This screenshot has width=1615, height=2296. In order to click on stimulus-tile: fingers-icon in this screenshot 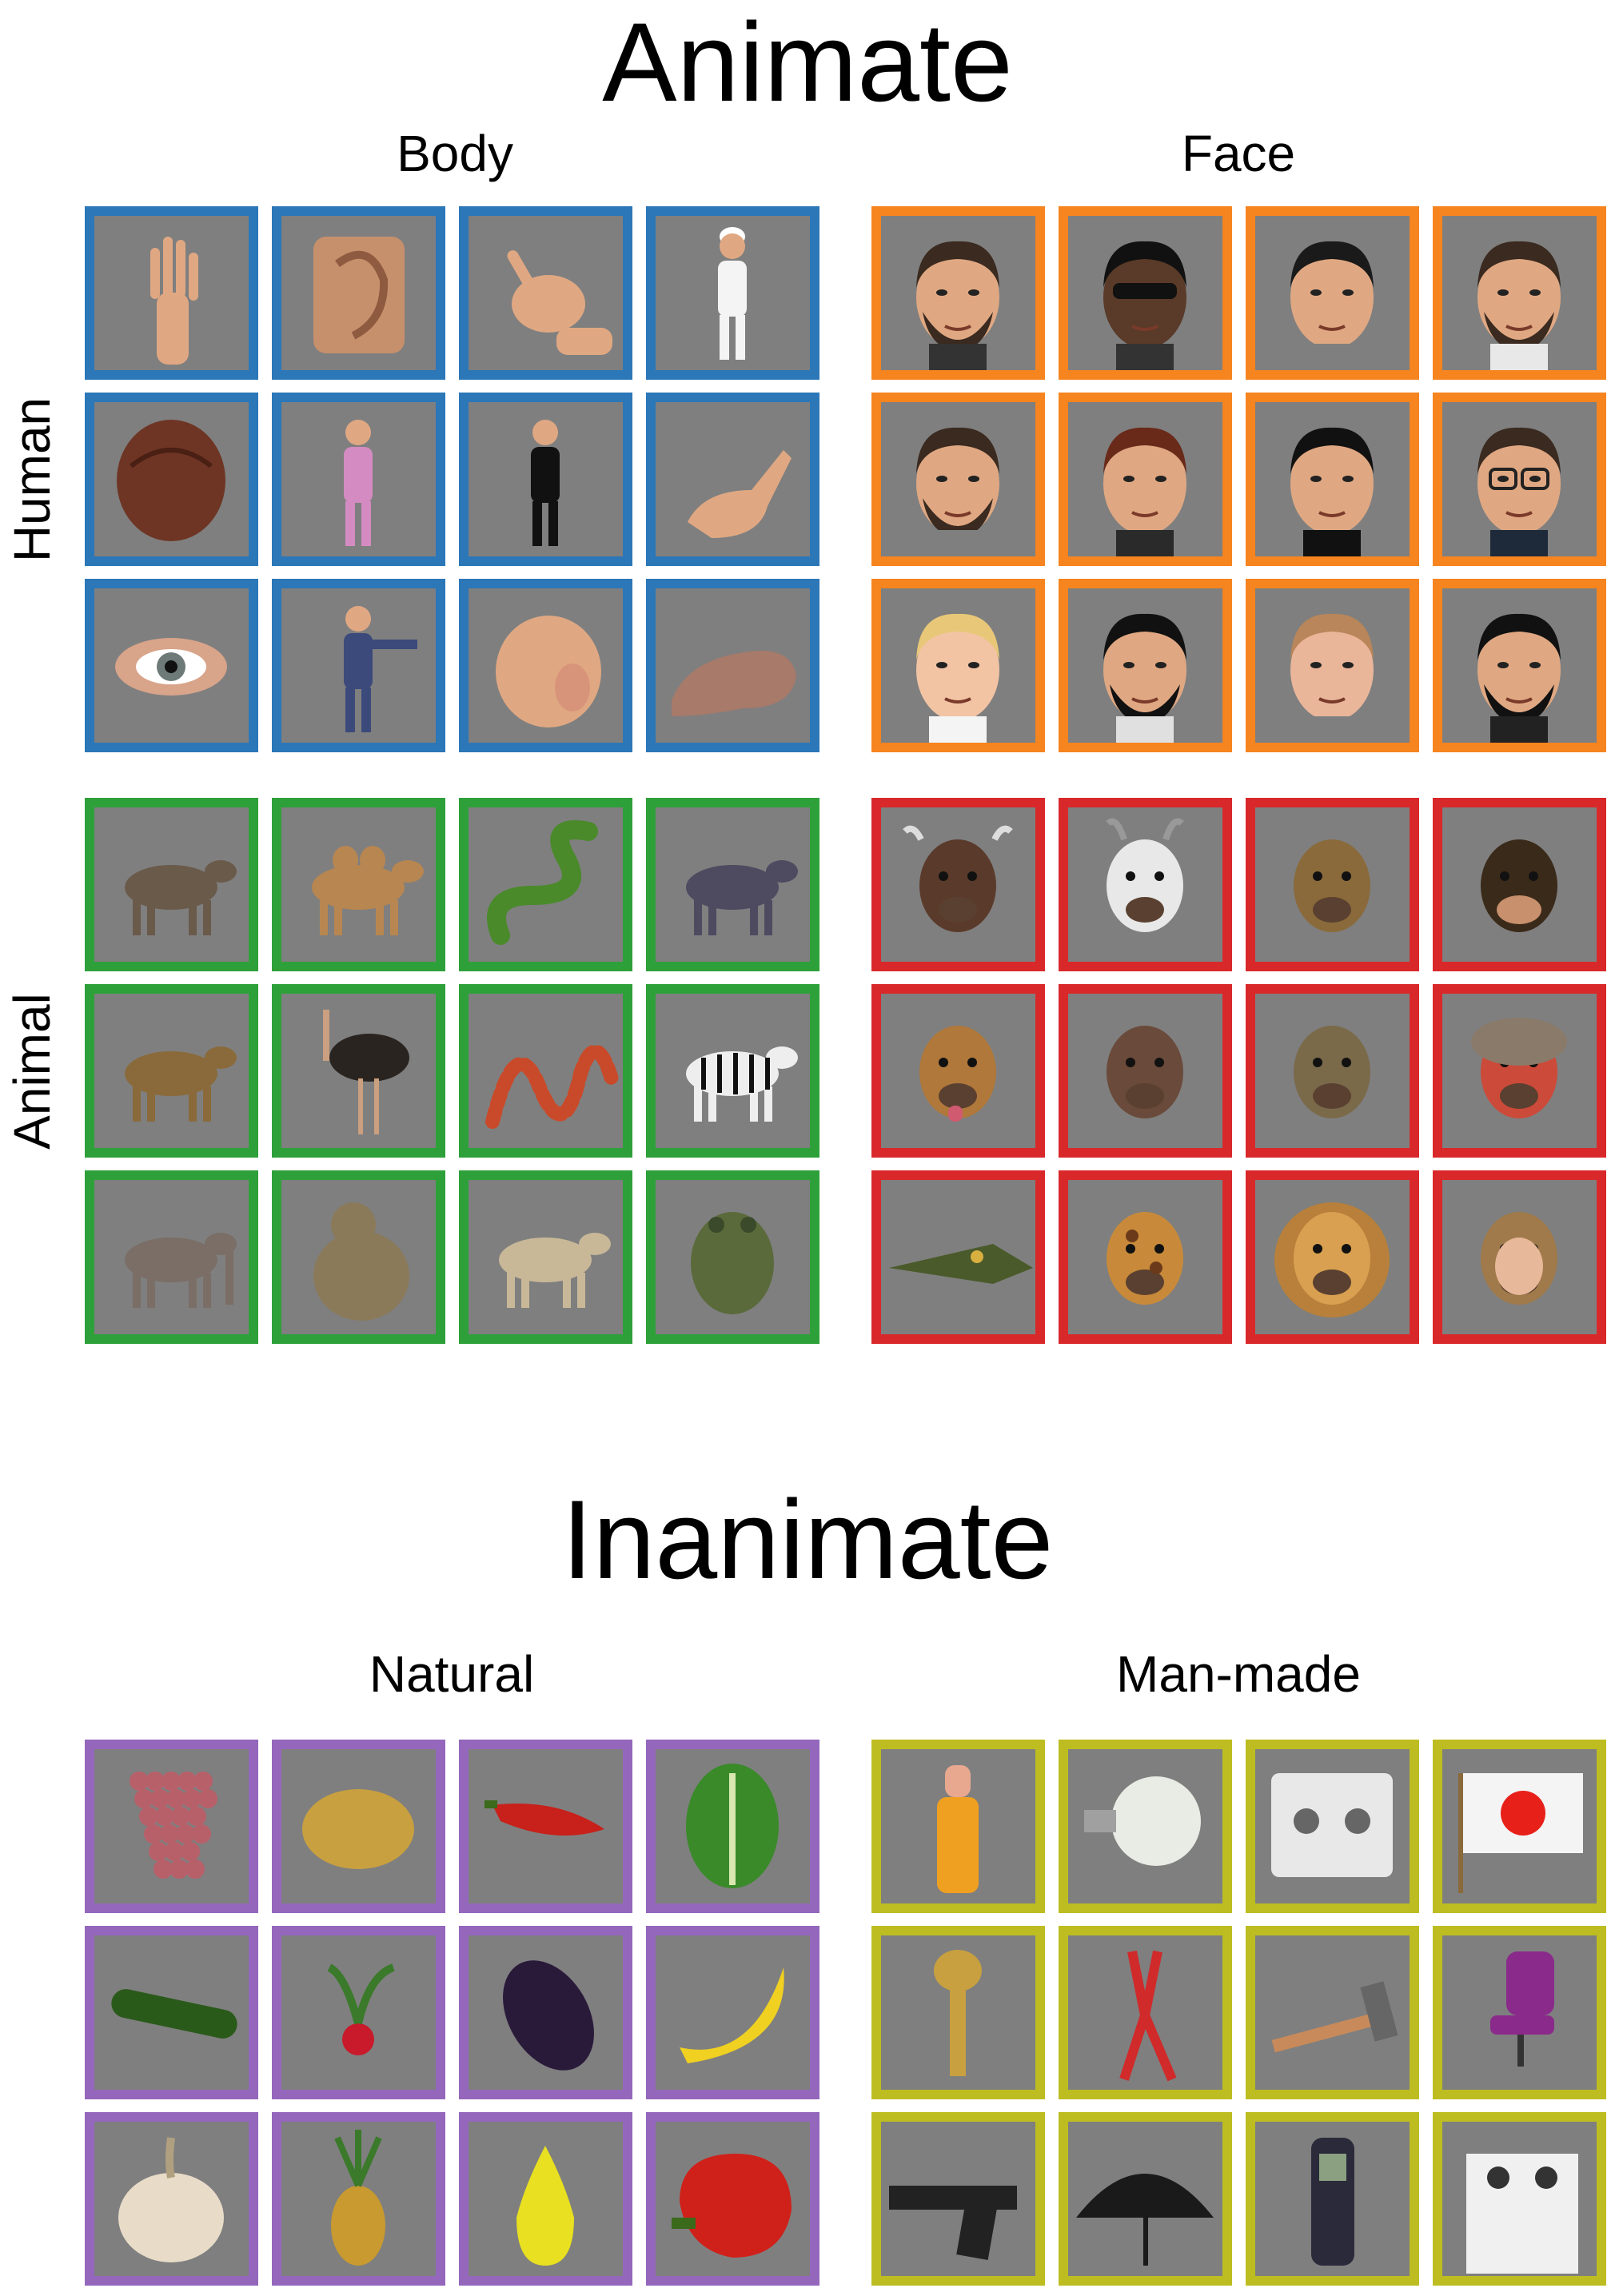, I will do `click(733, 479)`.